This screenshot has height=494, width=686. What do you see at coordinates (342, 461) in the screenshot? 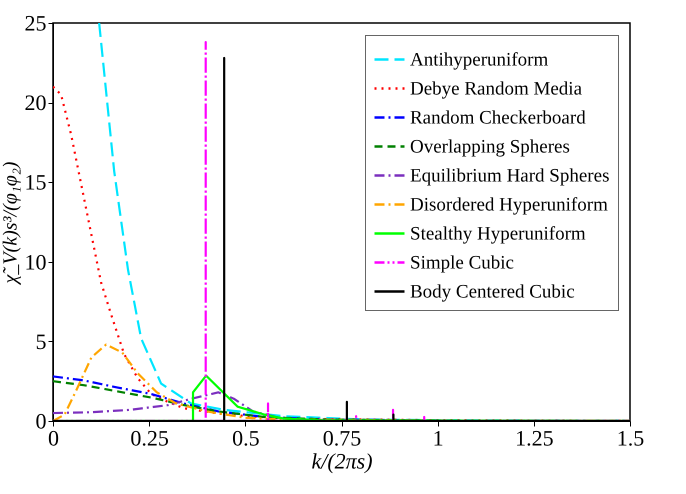
I see `x-axis-title: k/(2πs)` at bounding box center [342, 461].